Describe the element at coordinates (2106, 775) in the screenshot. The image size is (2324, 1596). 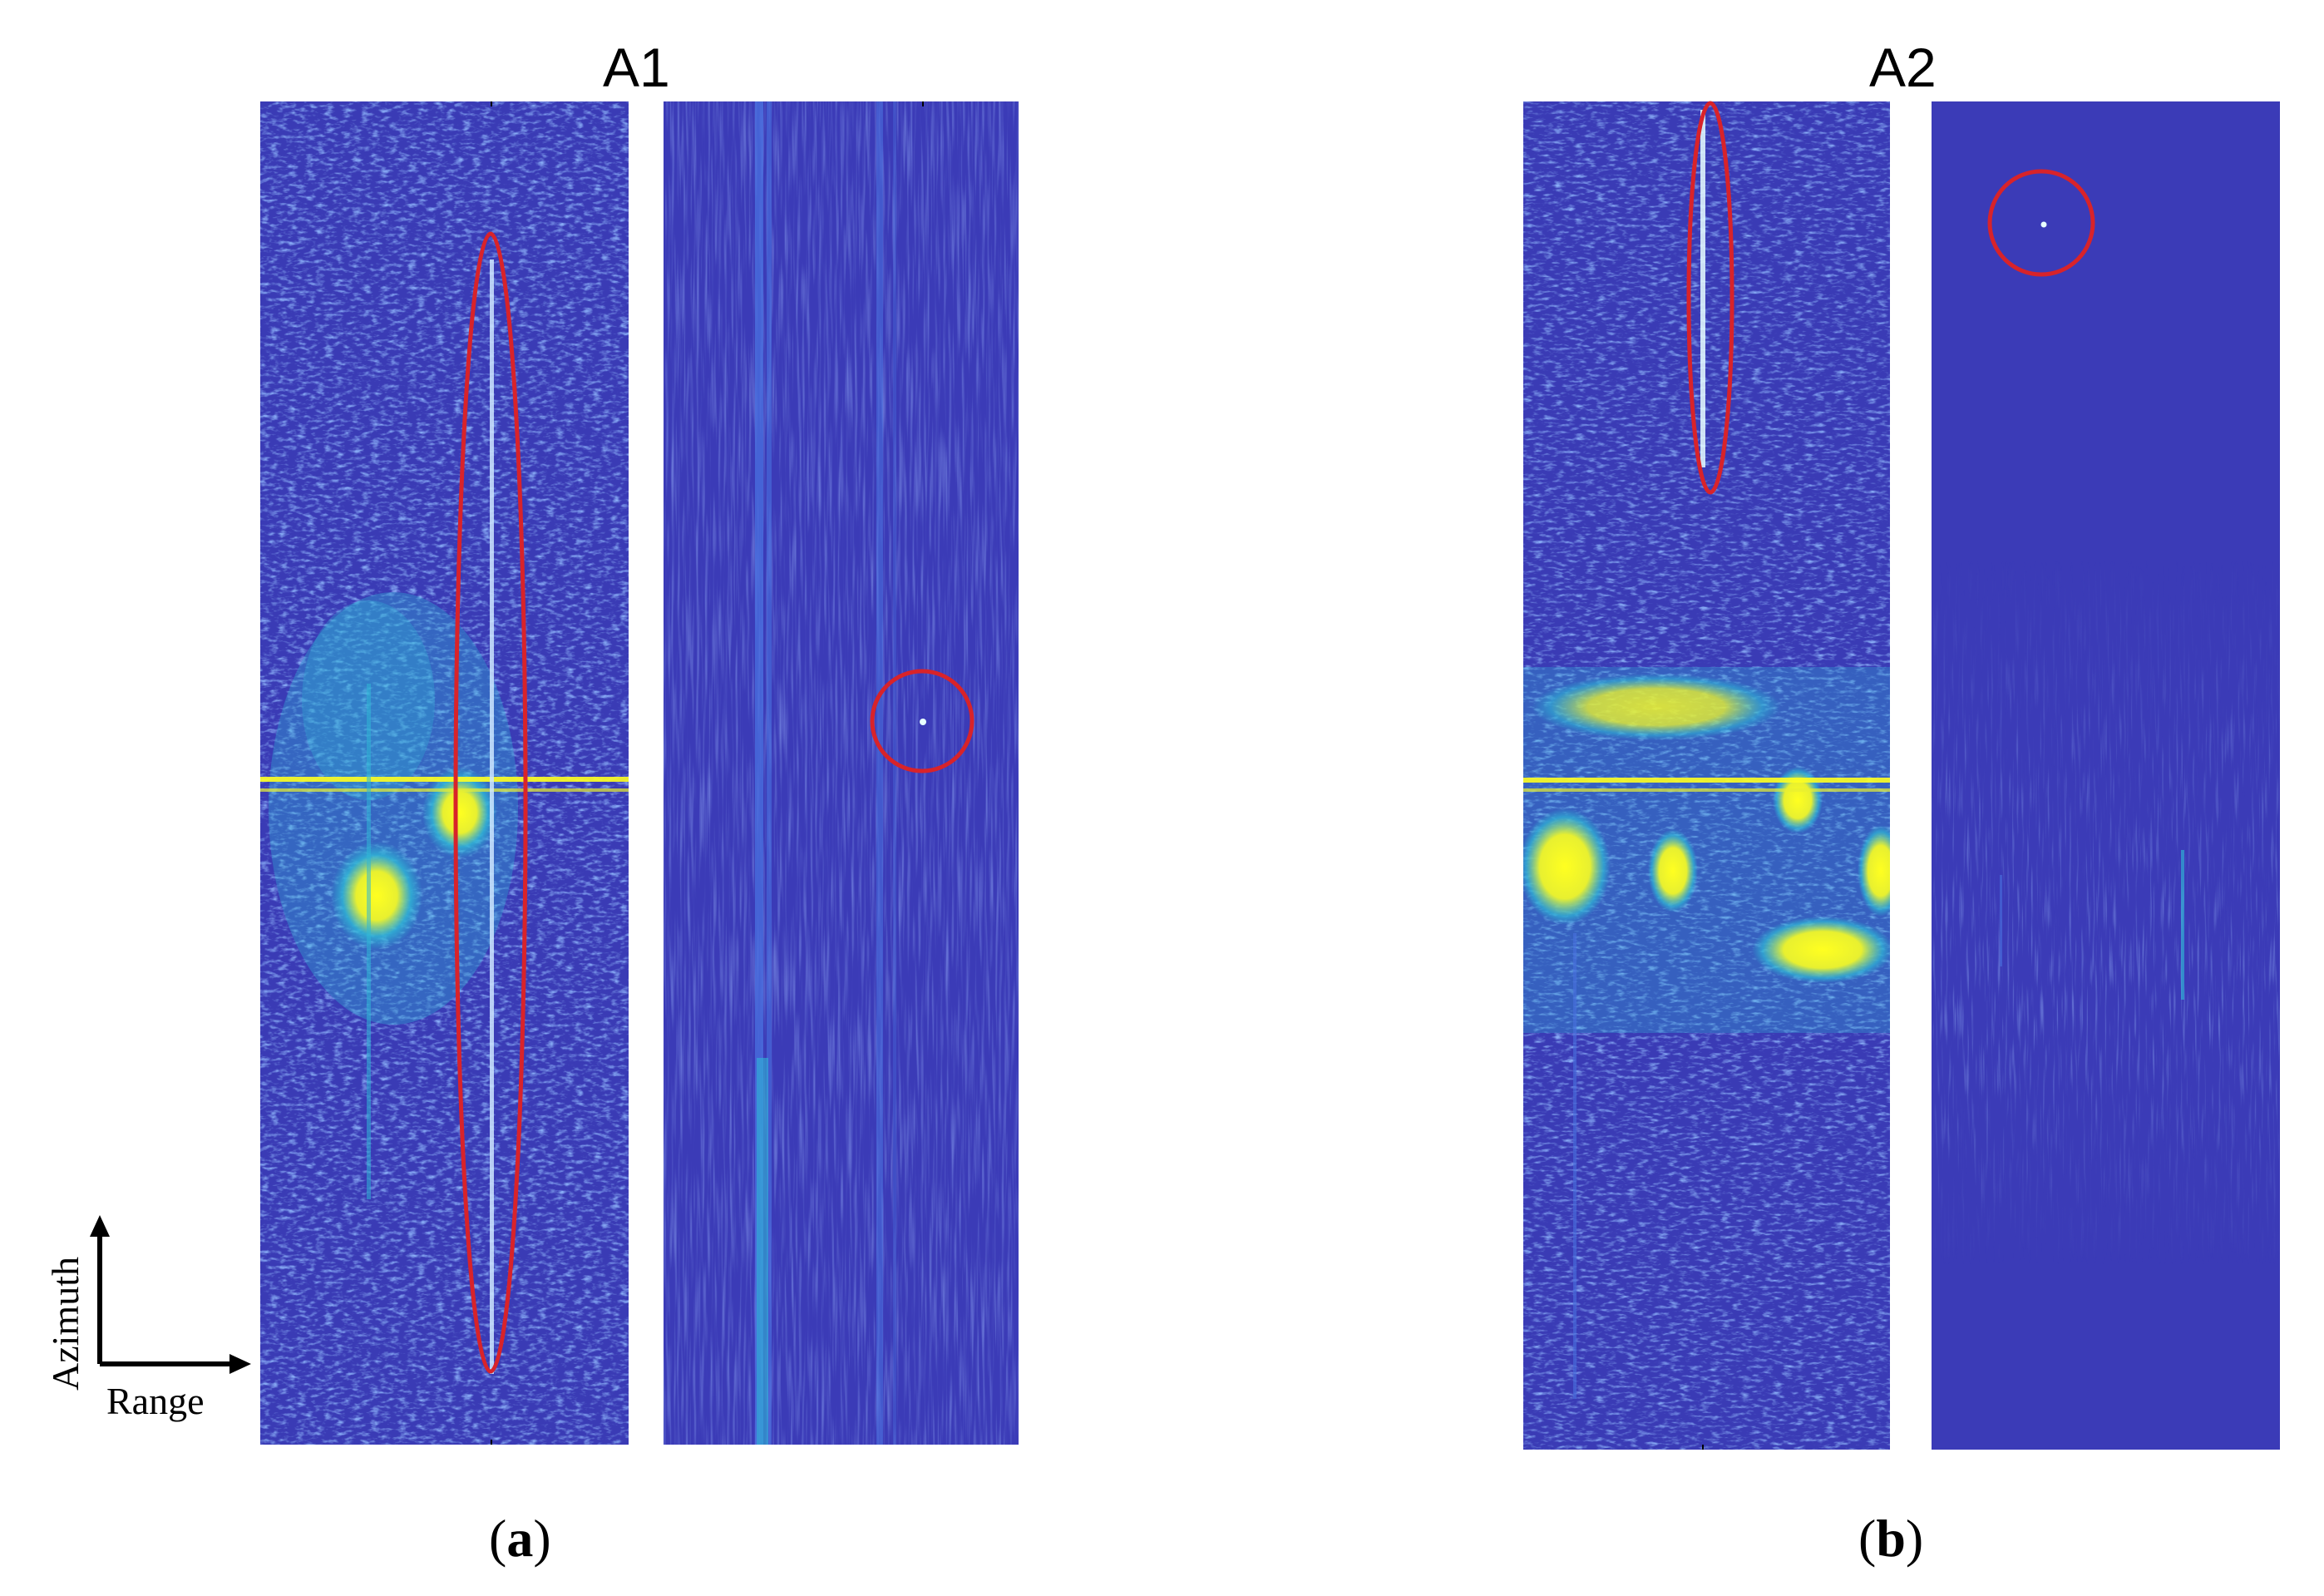
I see `a2-processed-image` at that location.